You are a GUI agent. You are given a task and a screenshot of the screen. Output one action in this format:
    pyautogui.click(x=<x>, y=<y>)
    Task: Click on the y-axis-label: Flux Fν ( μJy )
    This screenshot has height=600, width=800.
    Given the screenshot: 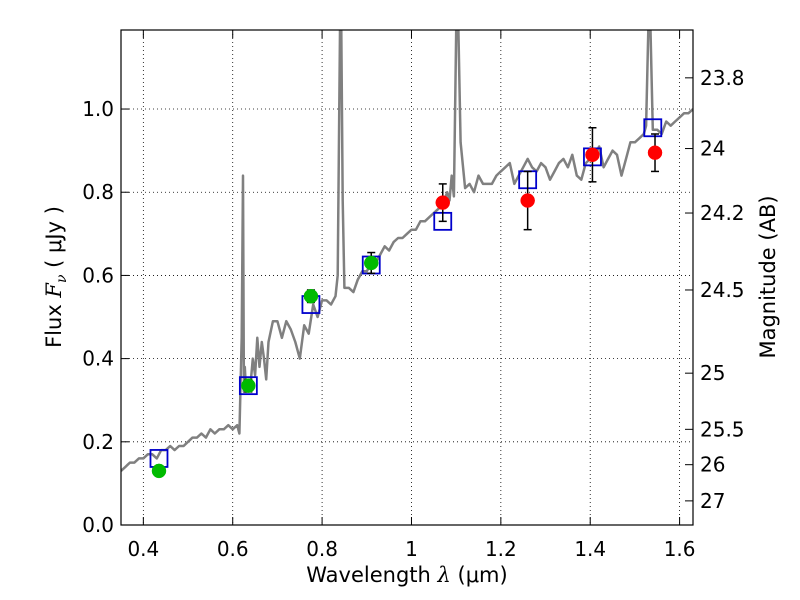 What is the action you would take?
    pyautogui.click(x=56, y=277)
    